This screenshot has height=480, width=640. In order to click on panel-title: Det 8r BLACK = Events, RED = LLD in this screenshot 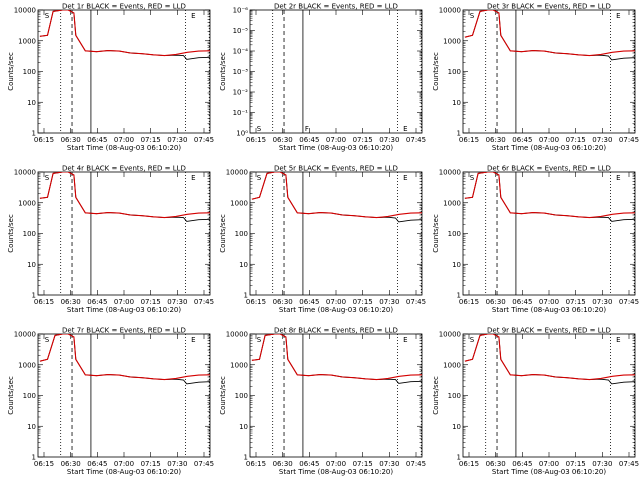, I will do `click(336, 331)`.